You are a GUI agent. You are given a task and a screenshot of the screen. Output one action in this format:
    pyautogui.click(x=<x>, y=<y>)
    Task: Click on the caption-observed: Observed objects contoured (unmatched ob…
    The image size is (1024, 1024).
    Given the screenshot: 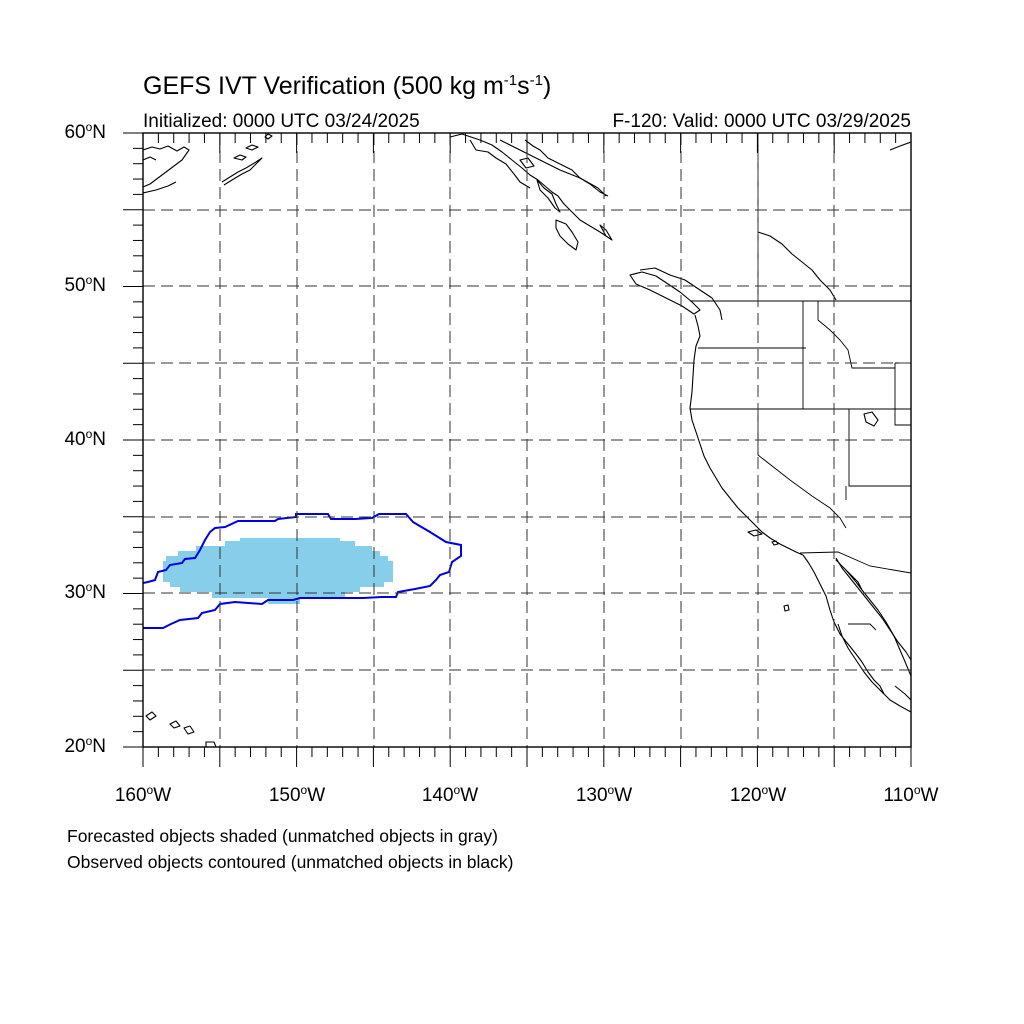 What is the action you would take?
    pyautogui.click(x=290, y=862)
    